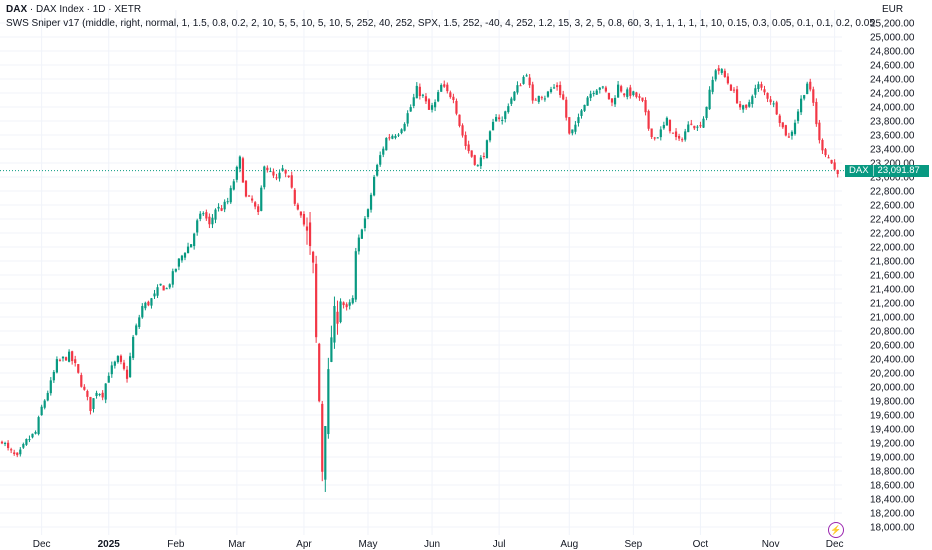  I want to click on time-axis: Dec 2025 Feb Mar Apr May Jun Jul Aug Sep Oct Nov Dec, so click(438, 544).